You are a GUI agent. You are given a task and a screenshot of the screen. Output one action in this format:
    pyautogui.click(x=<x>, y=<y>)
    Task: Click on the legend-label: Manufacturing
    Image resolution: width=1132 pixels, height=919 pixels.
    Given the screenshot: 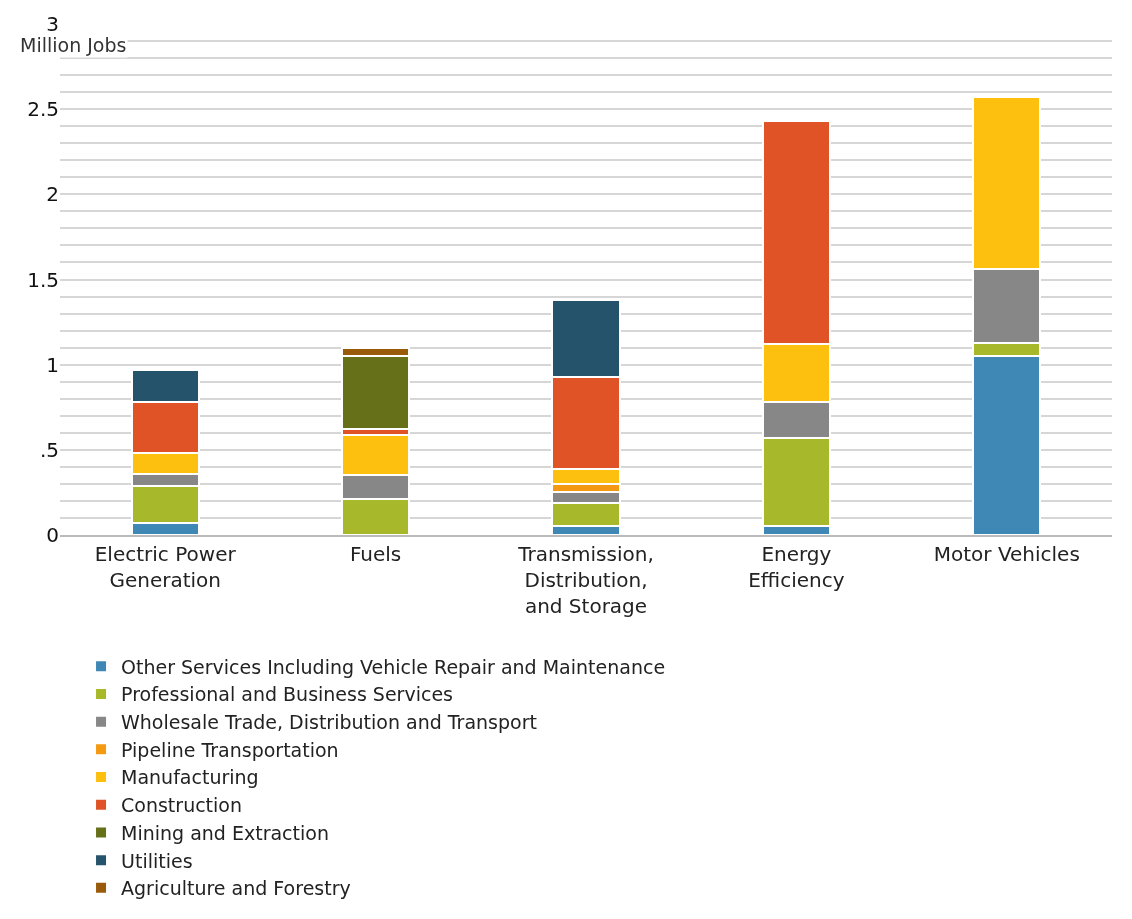 What is the action you would take?
    pyautogui.click(x=190, y=777)
    